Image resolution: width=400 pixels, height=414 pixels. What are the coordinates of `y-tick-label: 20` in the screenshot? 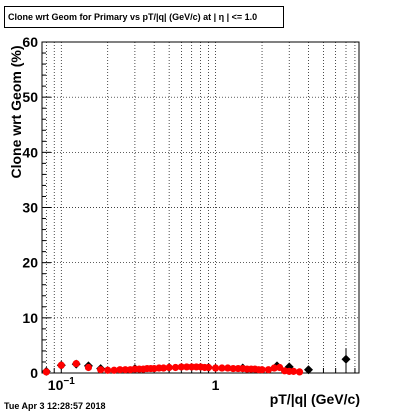 It's located at (30, 263).